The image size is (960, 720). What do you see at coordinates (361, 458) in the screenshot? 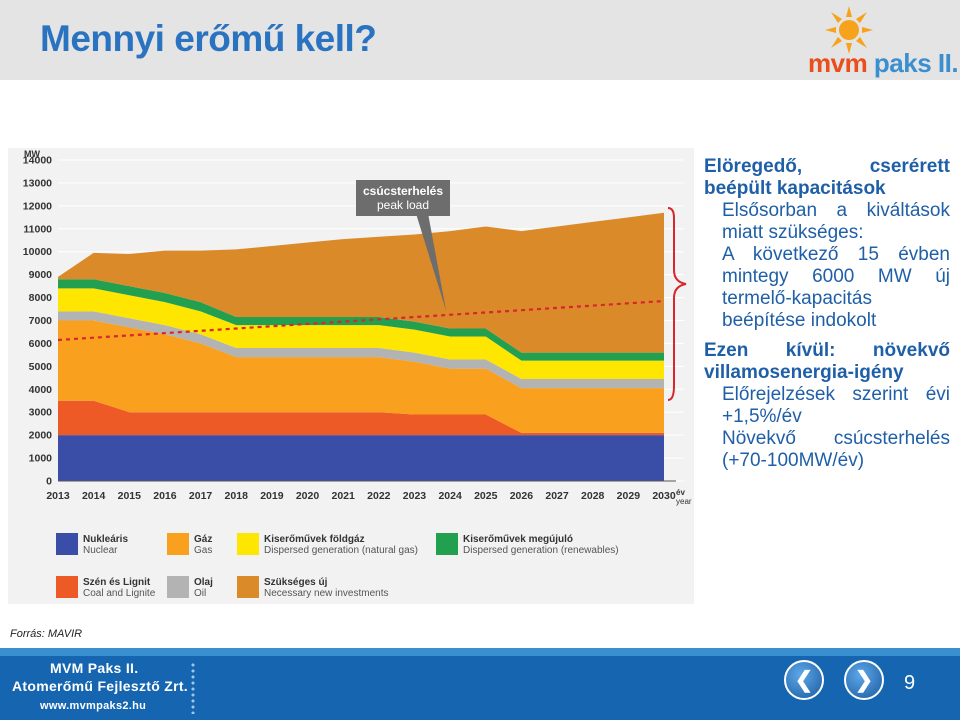
I see `area-nuclear` at bounding box center [361, 458].